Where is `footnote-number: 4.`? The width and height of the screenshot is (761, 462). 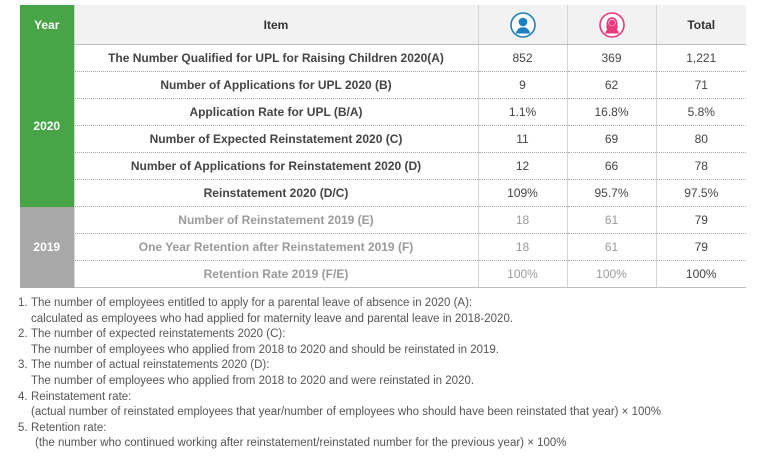 footnote-number: 4. is located at coordinates (23, 396).